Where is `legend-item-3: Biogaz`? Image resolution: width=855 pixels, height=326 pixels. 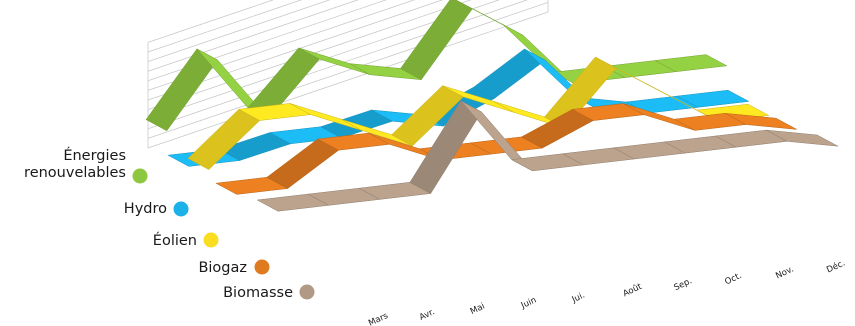 legend-item-3: Biogaz is located at coordinates (234, 267).